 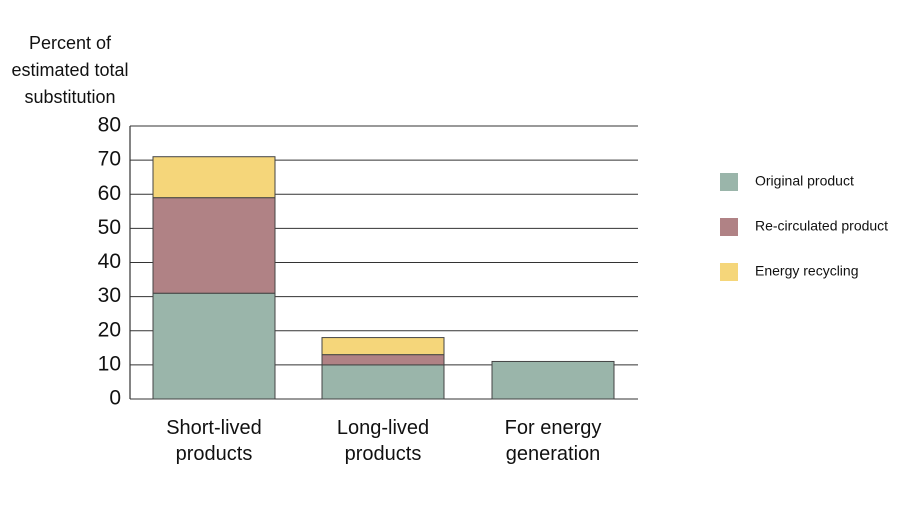 What do you see at coordinates (109, 227) in the screenshot?
I see `y-tick-label: 50` at bounding box center [109, 227].